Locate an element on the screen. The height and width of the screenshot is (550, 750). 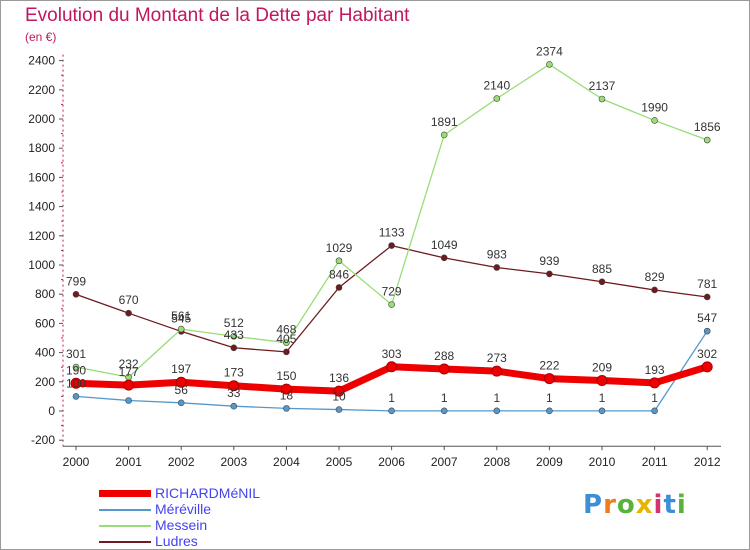
data-label: 209 is located at coordinates (602, 367).